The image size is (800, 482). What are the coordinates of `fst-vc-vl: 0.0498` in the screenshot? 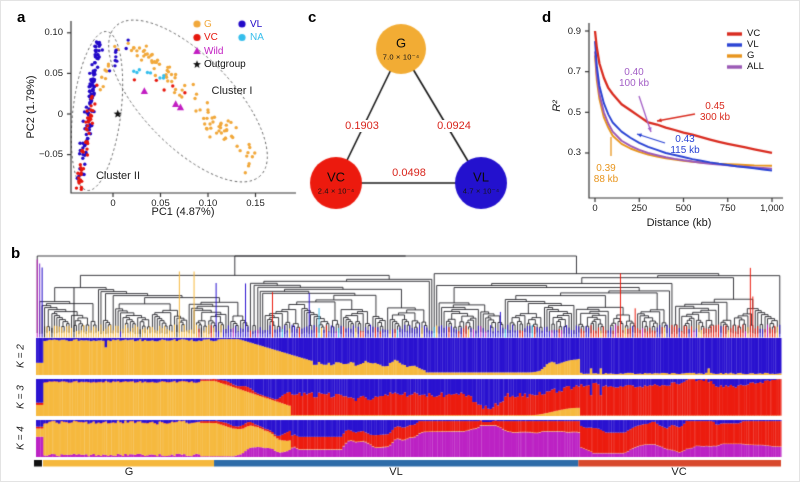 It's located at (409, 173).